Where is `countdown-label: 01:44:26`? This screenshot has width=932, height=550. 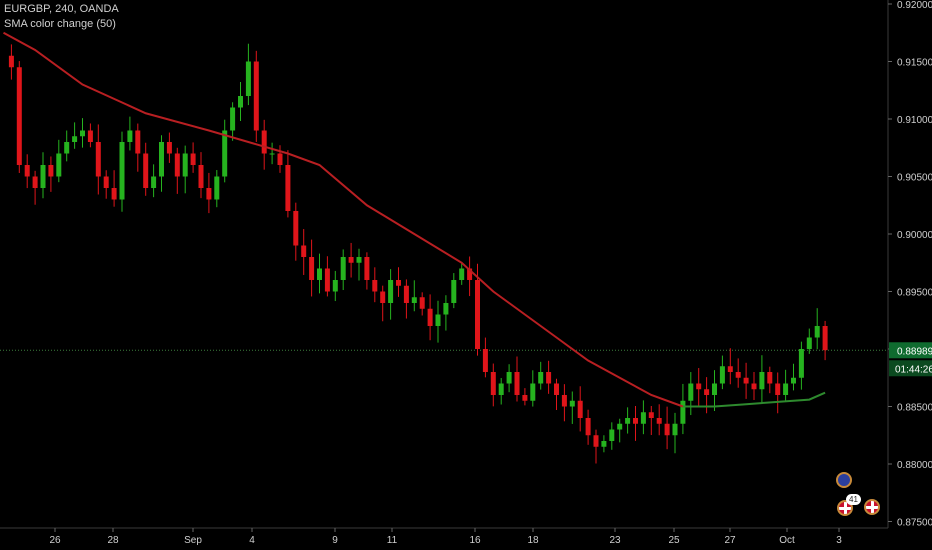 countdown-label: 01:44:26 is located at coordinates (913, 369).